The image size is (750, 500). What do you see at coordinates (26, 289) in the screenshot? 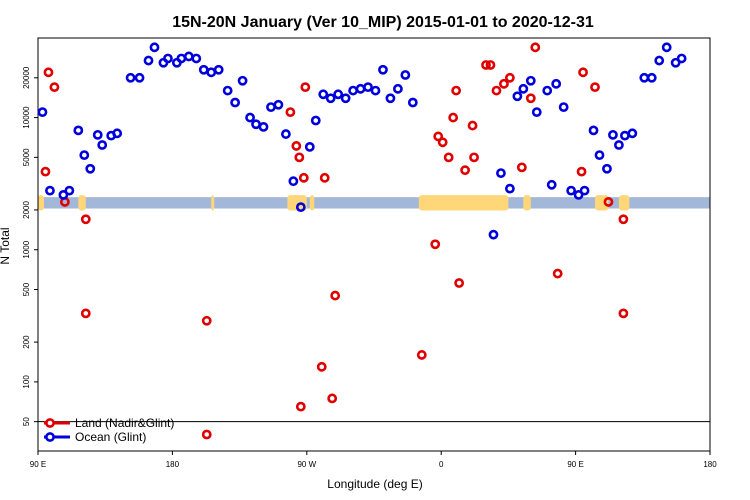
I see `y-tick-label: 500` at bounding box center [26, 289].